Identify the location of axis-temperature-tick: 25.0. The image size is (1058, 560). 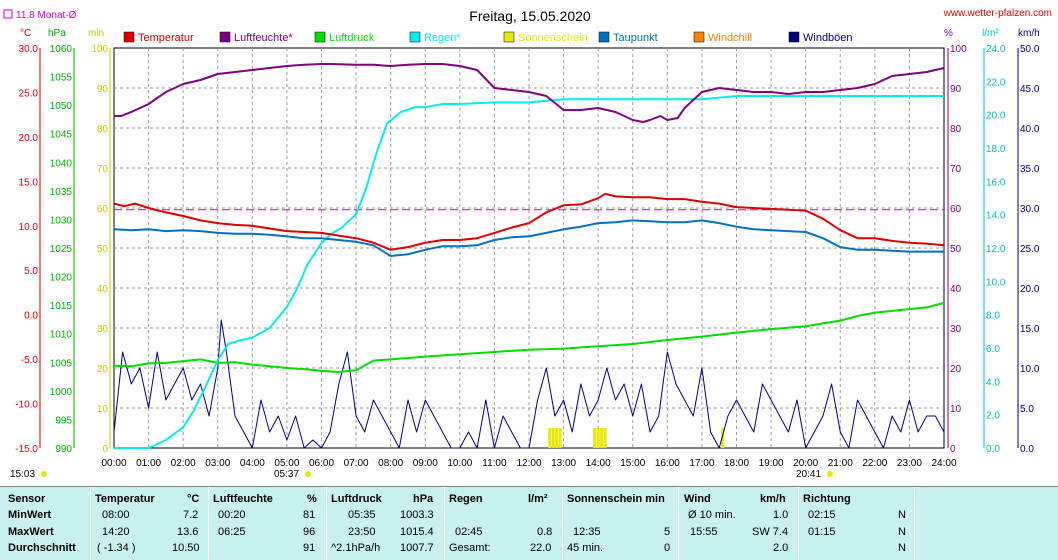
(29, 93).